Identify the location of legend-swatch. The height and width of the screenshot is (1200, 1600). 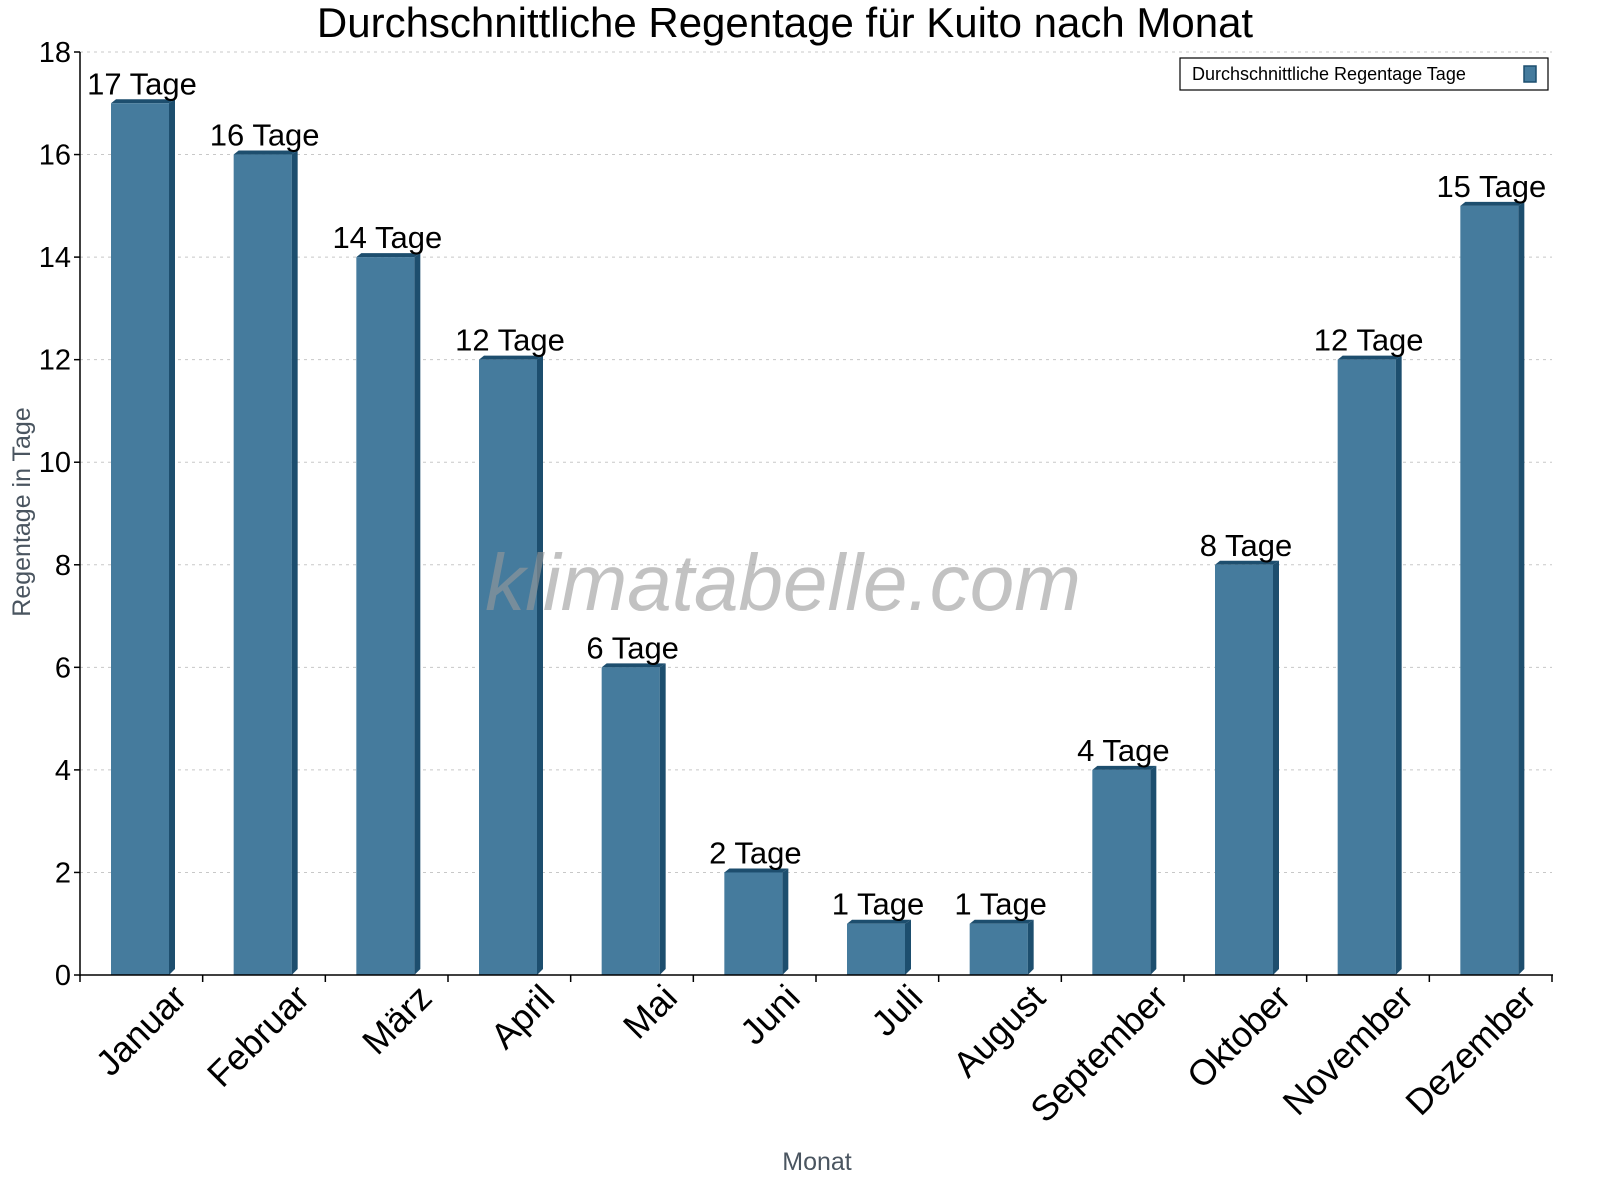
(1530, 74).